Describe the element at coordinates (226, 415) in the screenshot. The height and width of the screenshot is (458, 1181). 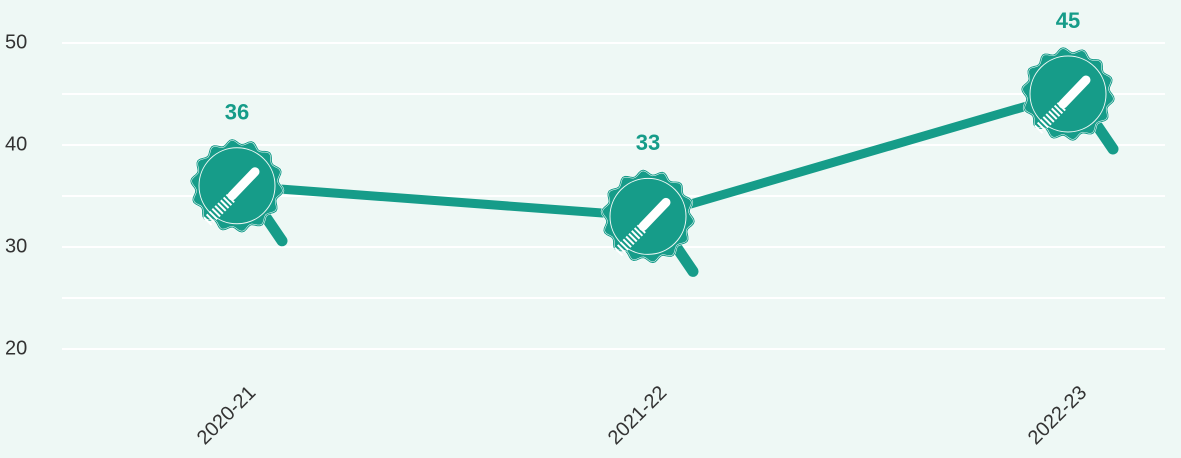
I see `x-tick-label: 2020-21` at that location.